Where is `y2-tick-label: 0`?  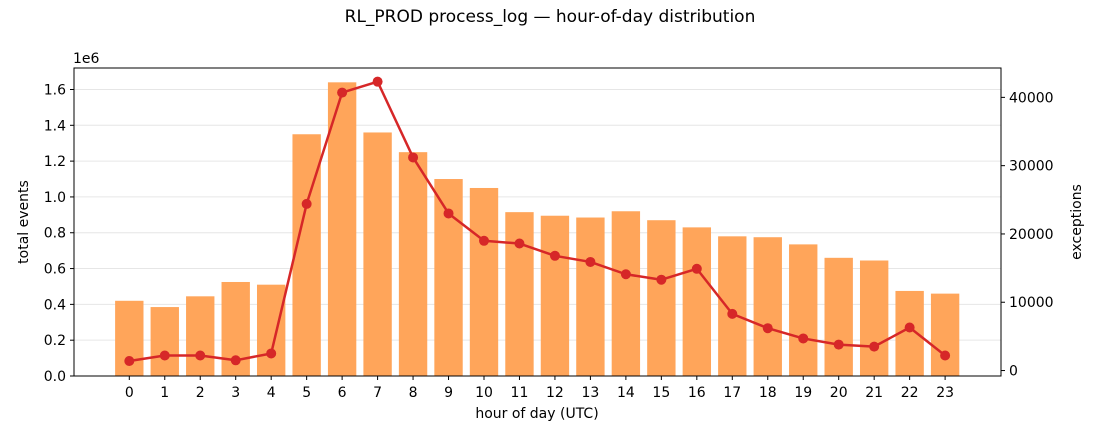 y2-tick-label: 0 is located at coordinates (1013, 372).